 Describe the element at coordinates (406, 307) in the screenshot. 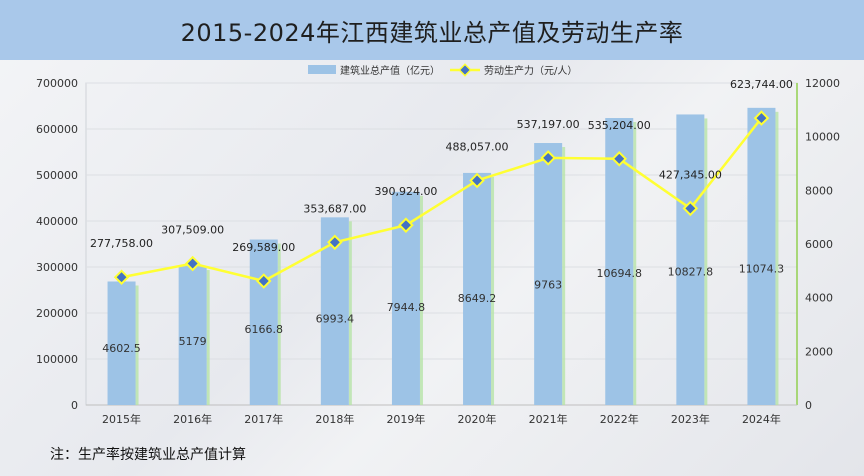

I see `bar-data-label: 7944.8` at that location.